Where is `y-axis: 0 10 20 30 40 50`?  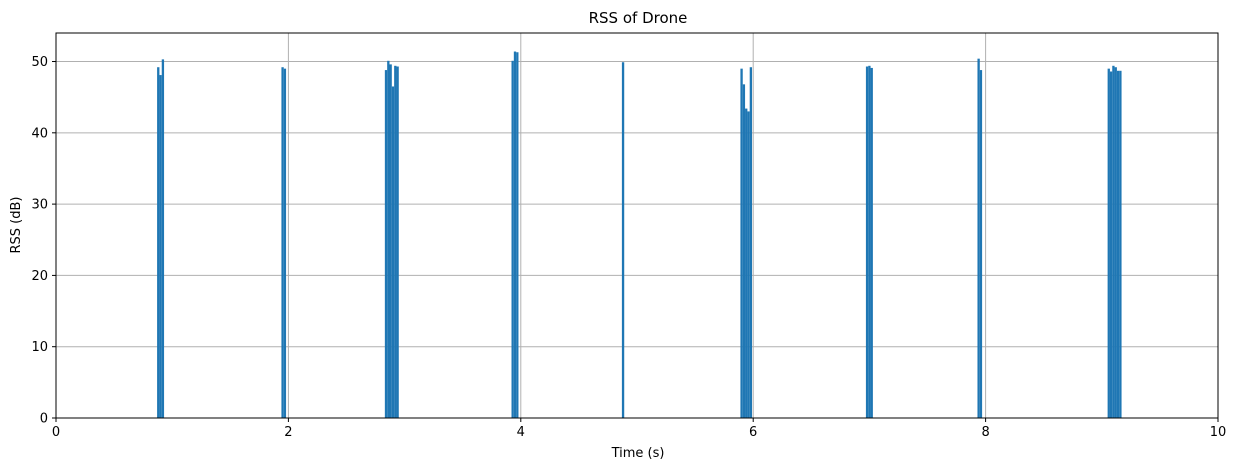
y-axis: 0 10 20 30 40 50 is located at coordinates (43, 241).